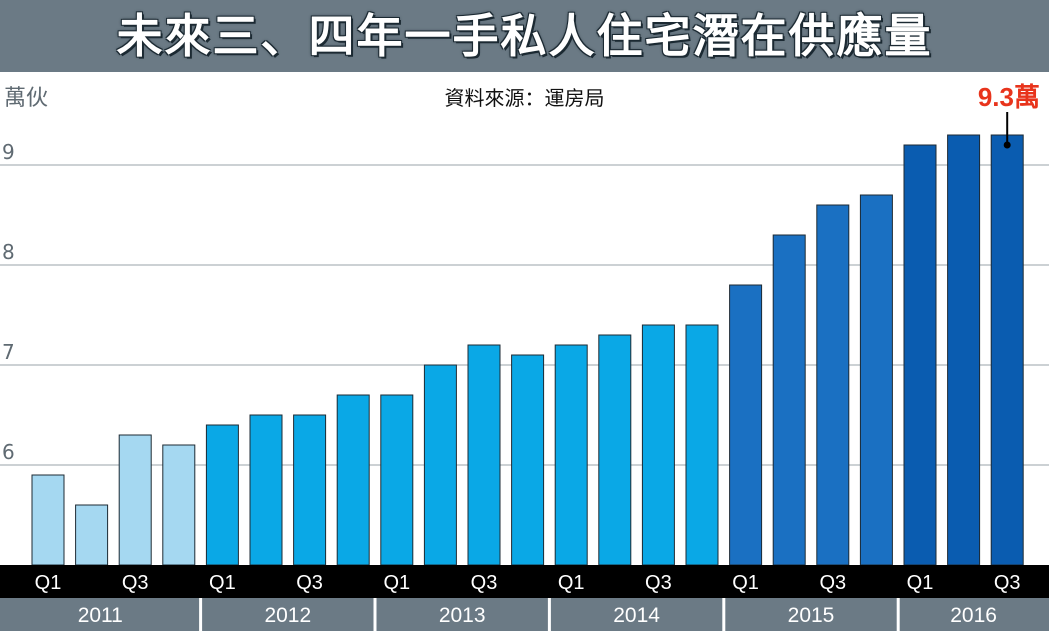  What do you see at coordinates (309, 583) in the screenshot?
I see `x-tick-label-q3-3: Q3` at bounding box center [309, 583].